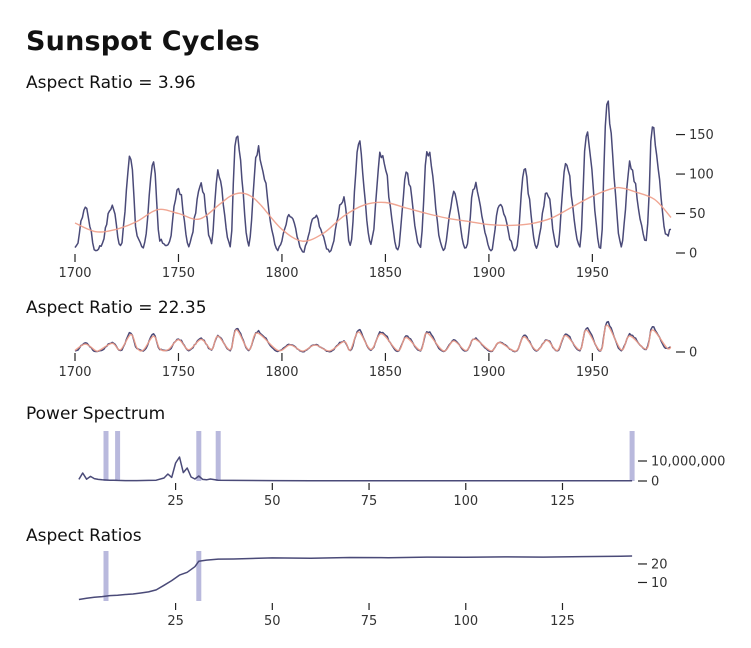  What do you see at coordinates (562, 501) in the screenshot?
I see `chart-3-x-tick-label-5: 125` at bounding box center [562, 501].